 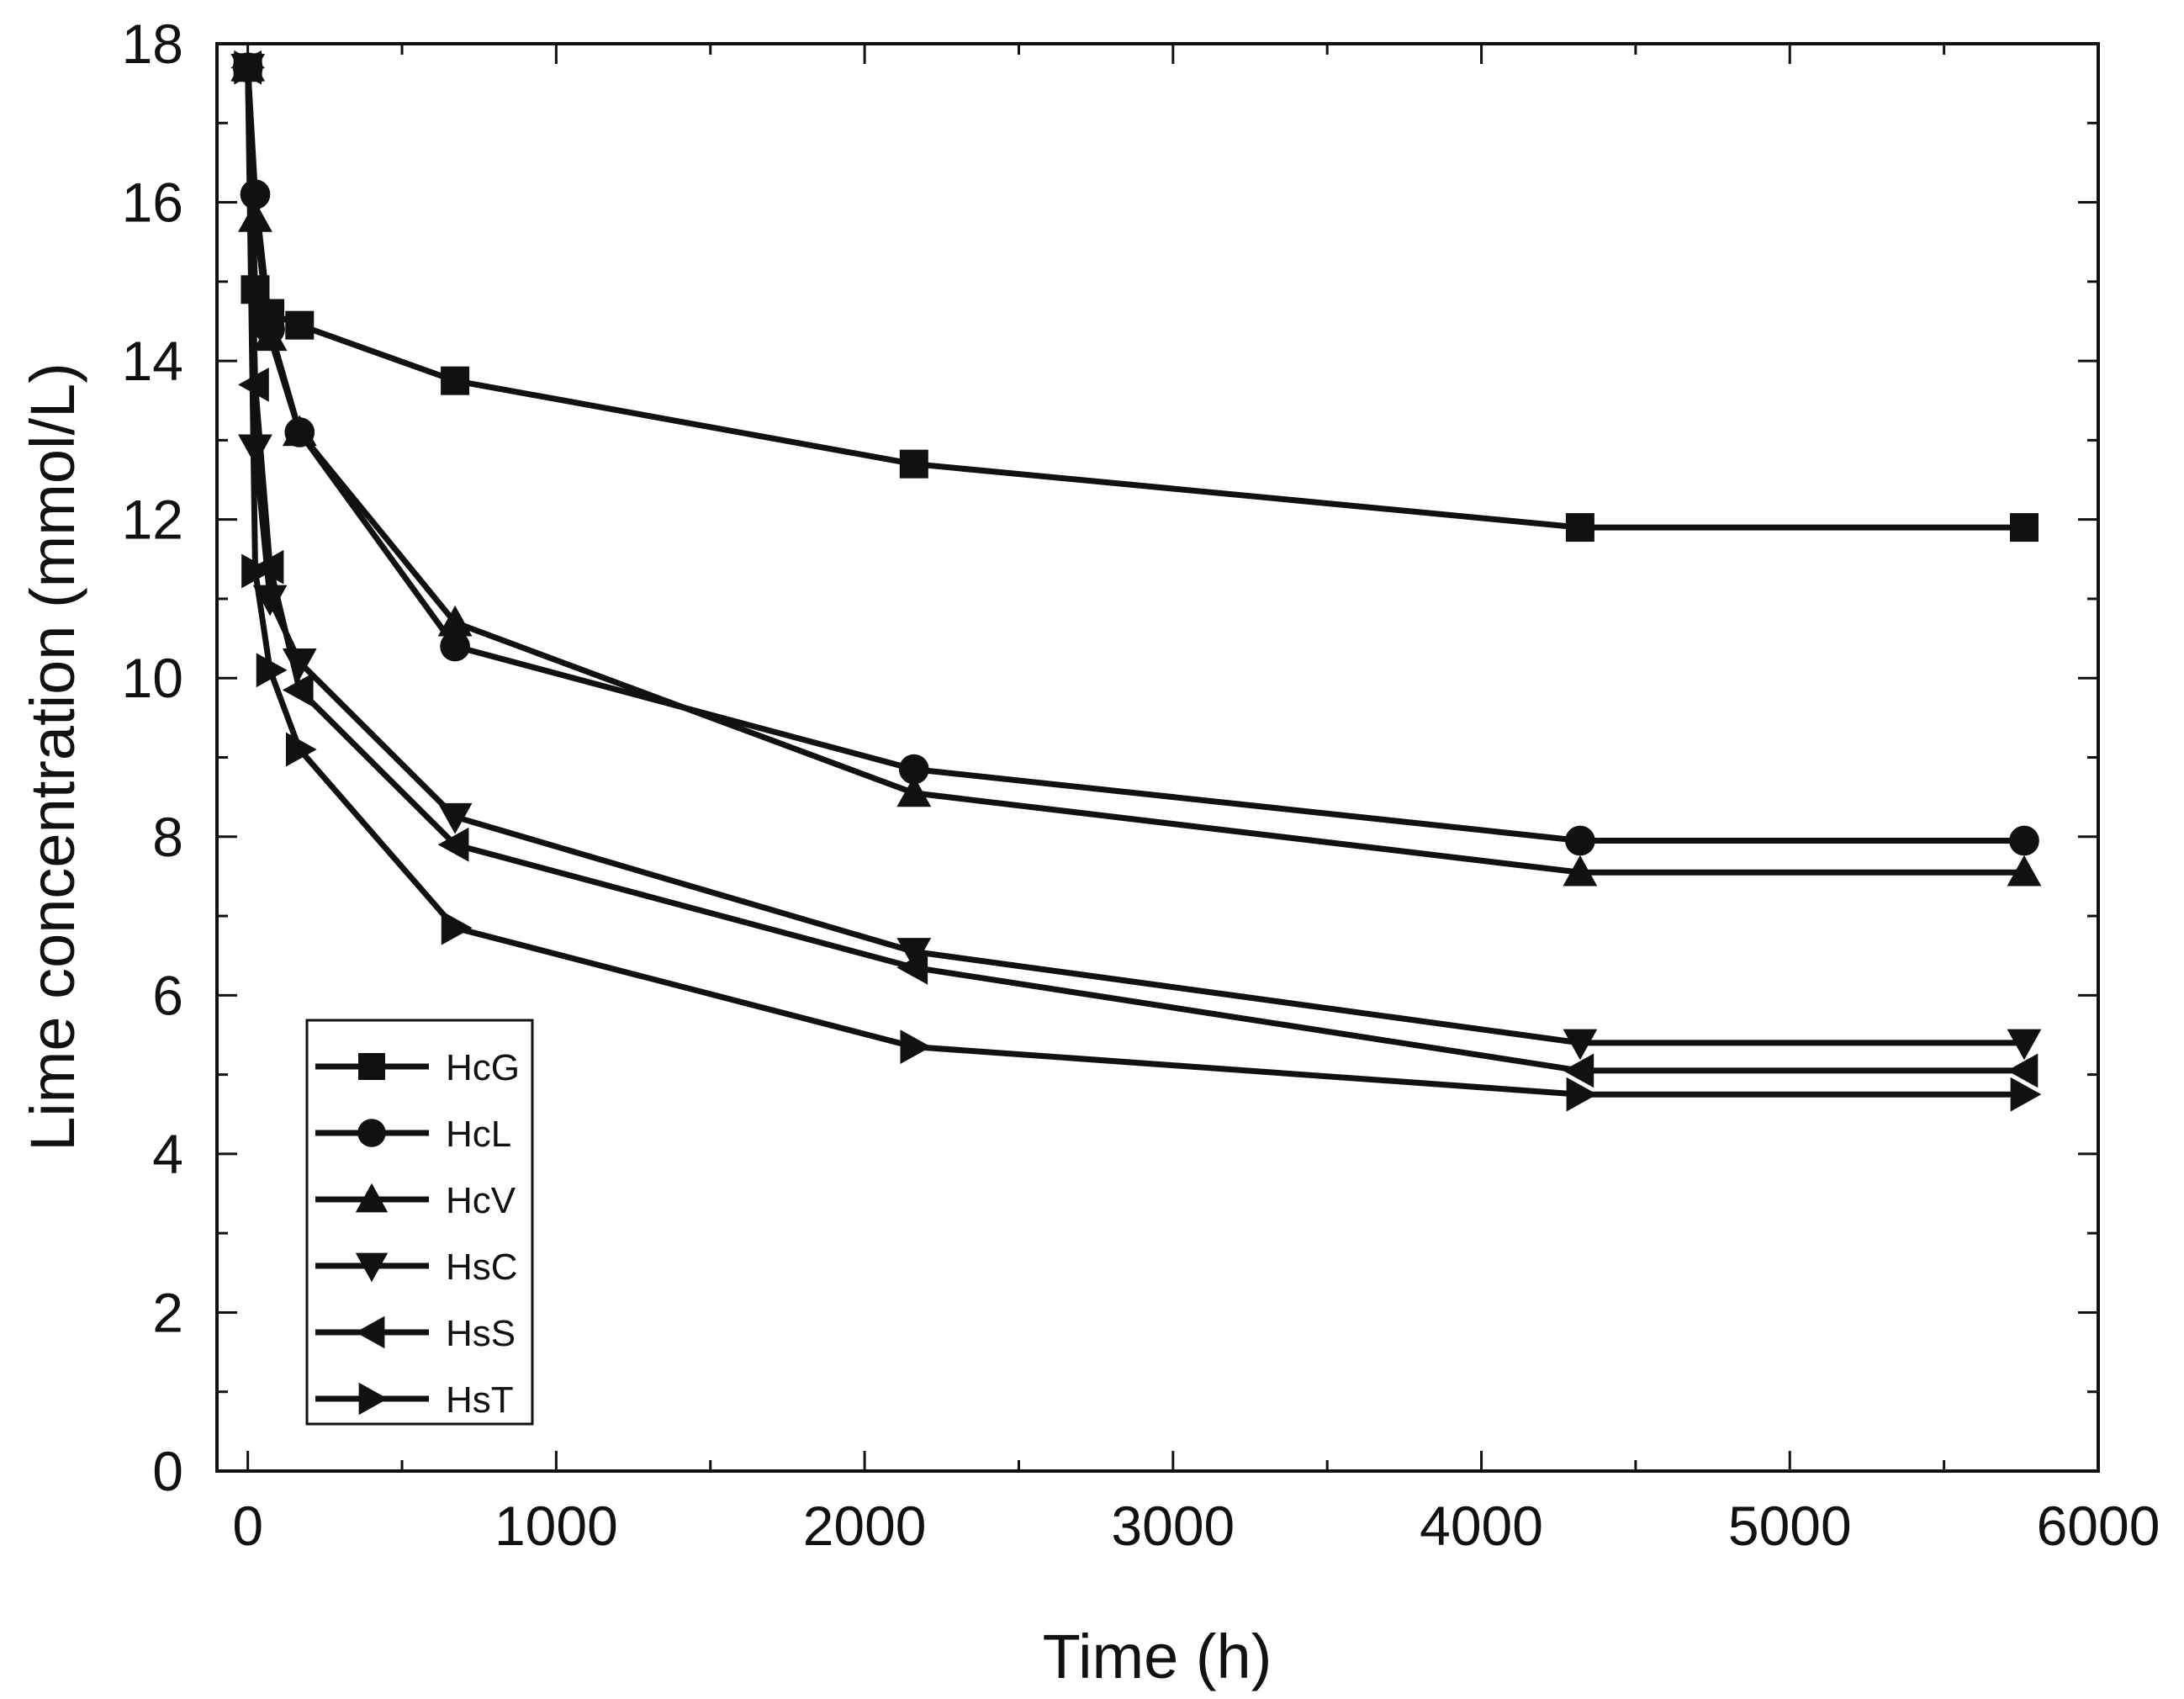 What do you see at coordinates (1173, 1526) in the screenshot?
I see `x-tick-label: 3000` at bounding box center [1173, 1526].